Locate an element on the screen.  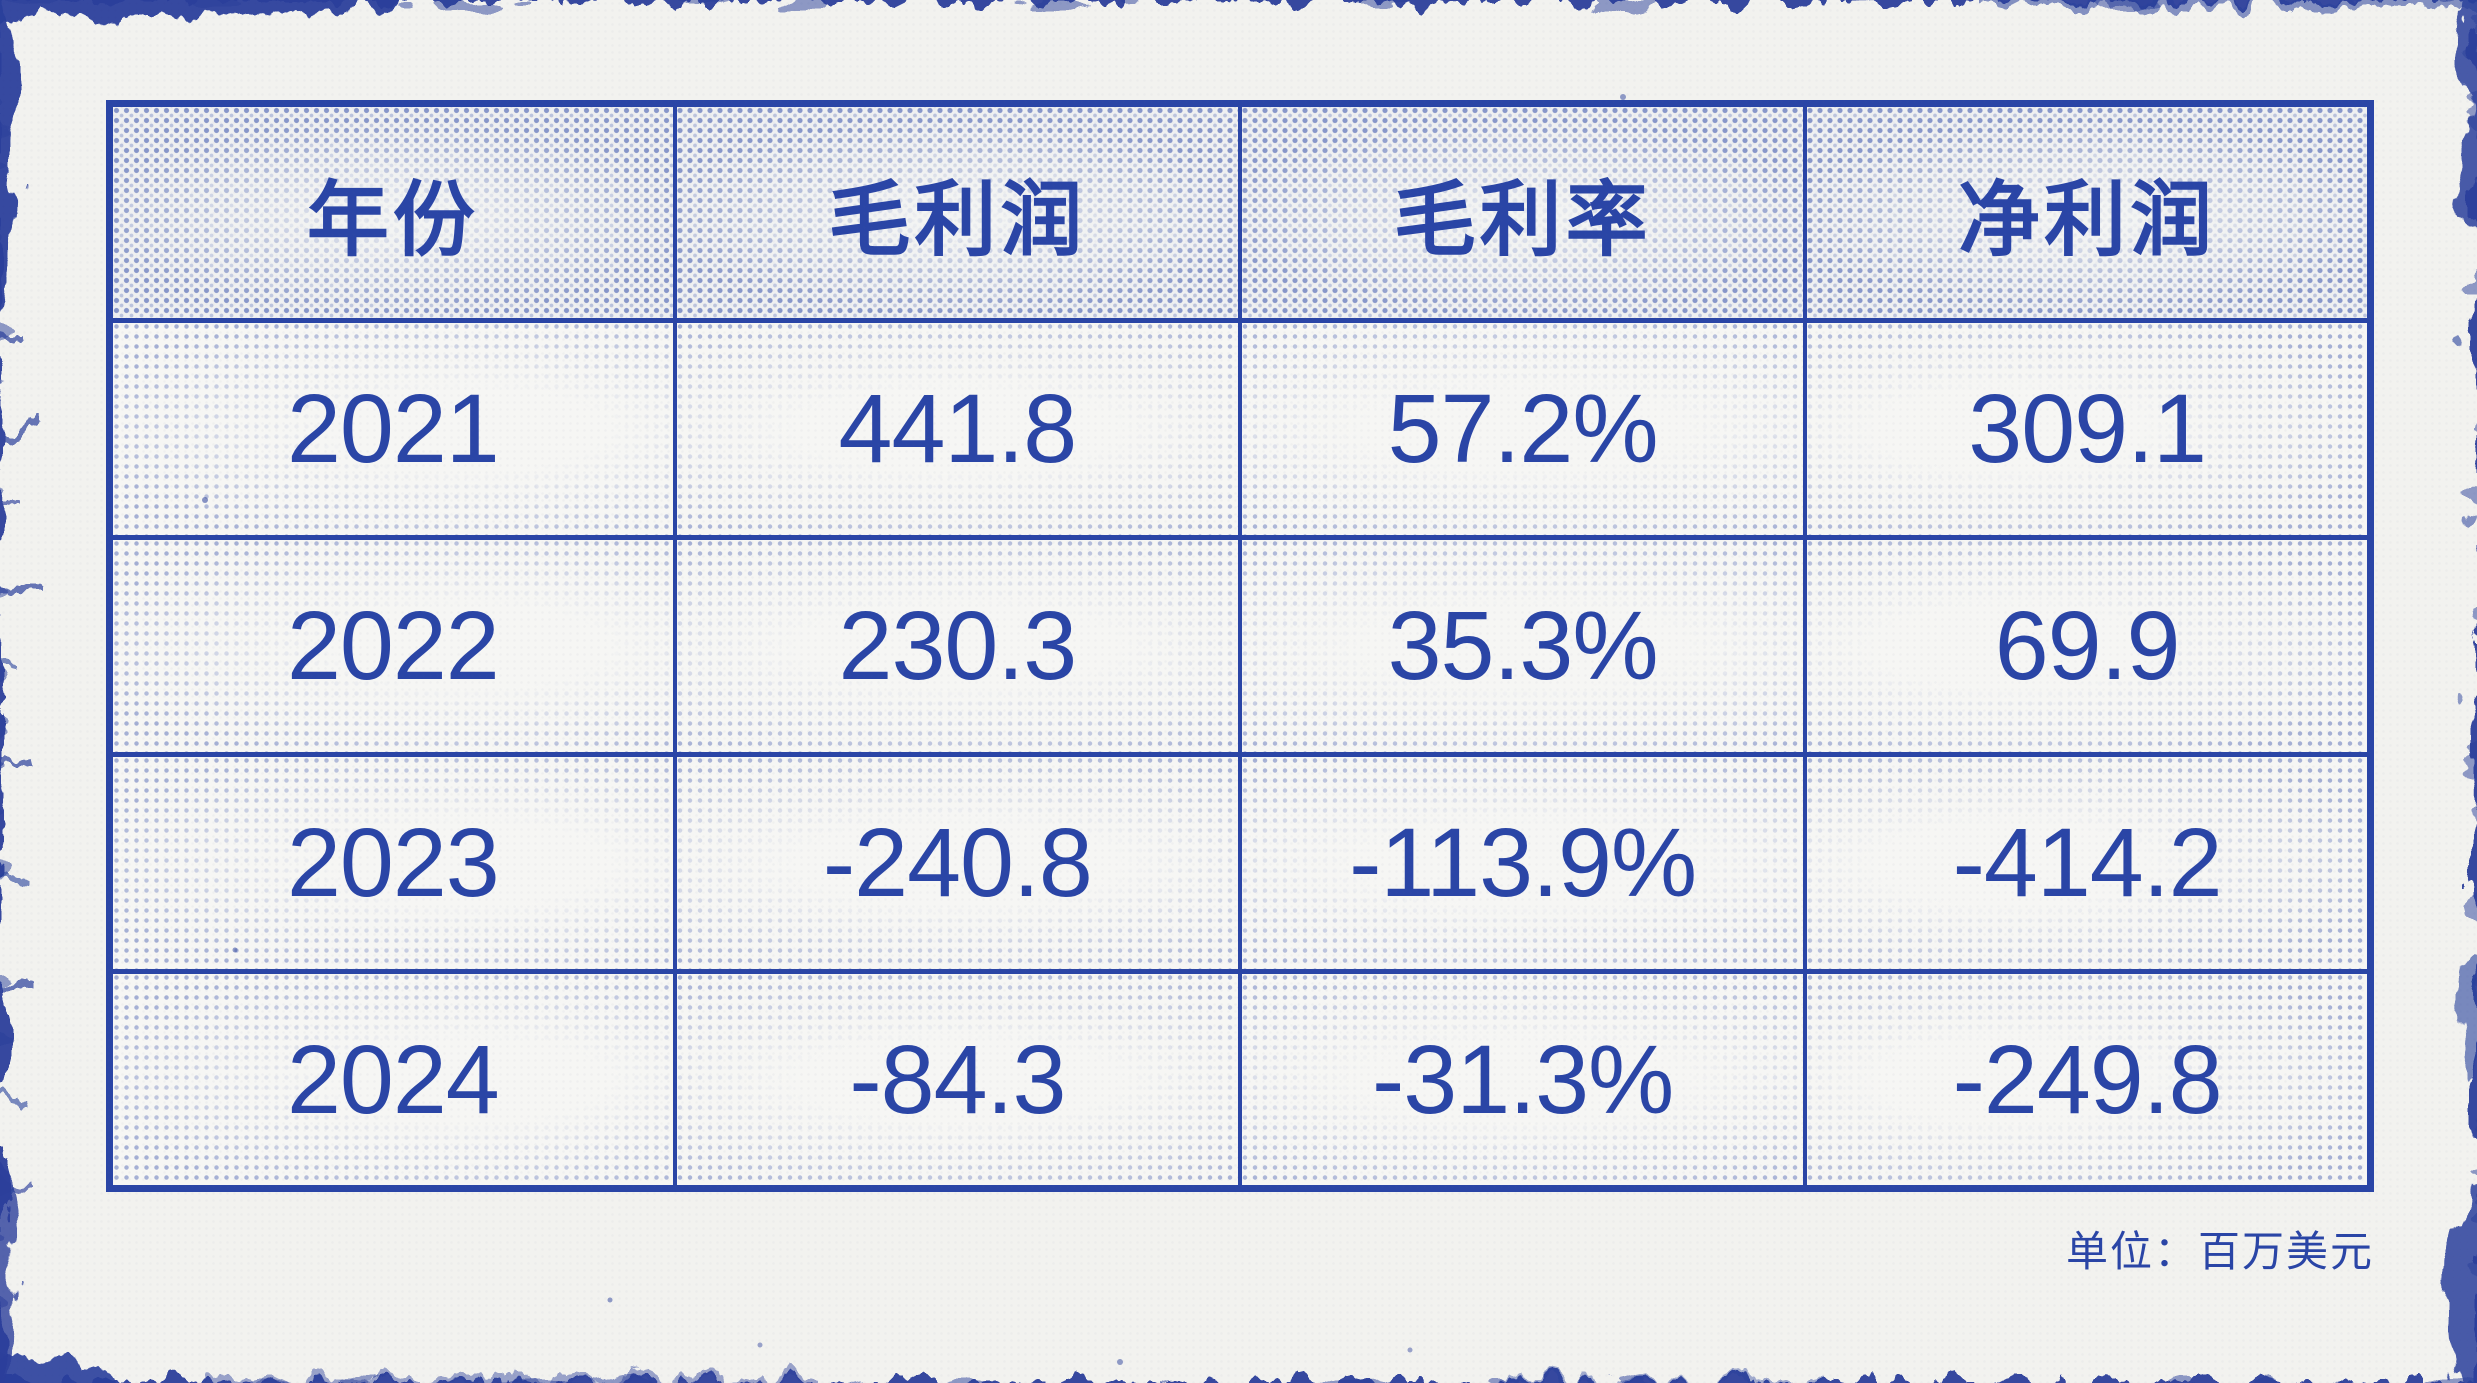
cell-net-profit-2023: -414.2 is located at coordinates (2088, 863).